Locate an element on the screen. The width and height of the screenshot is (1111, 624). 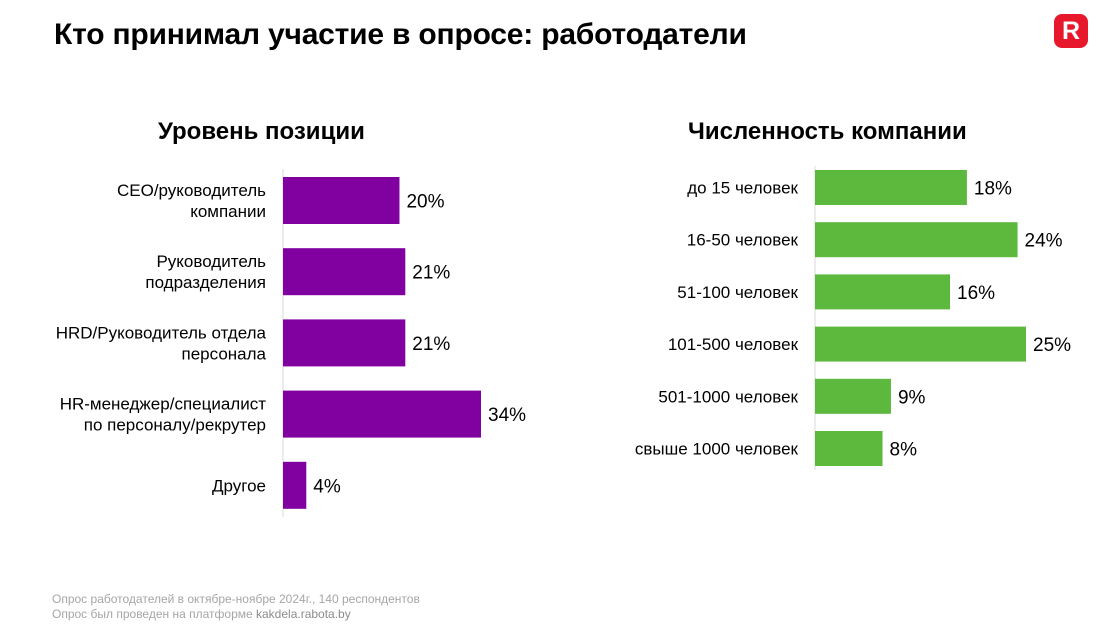
data-label: 4% is located at coordinates (327, 486).